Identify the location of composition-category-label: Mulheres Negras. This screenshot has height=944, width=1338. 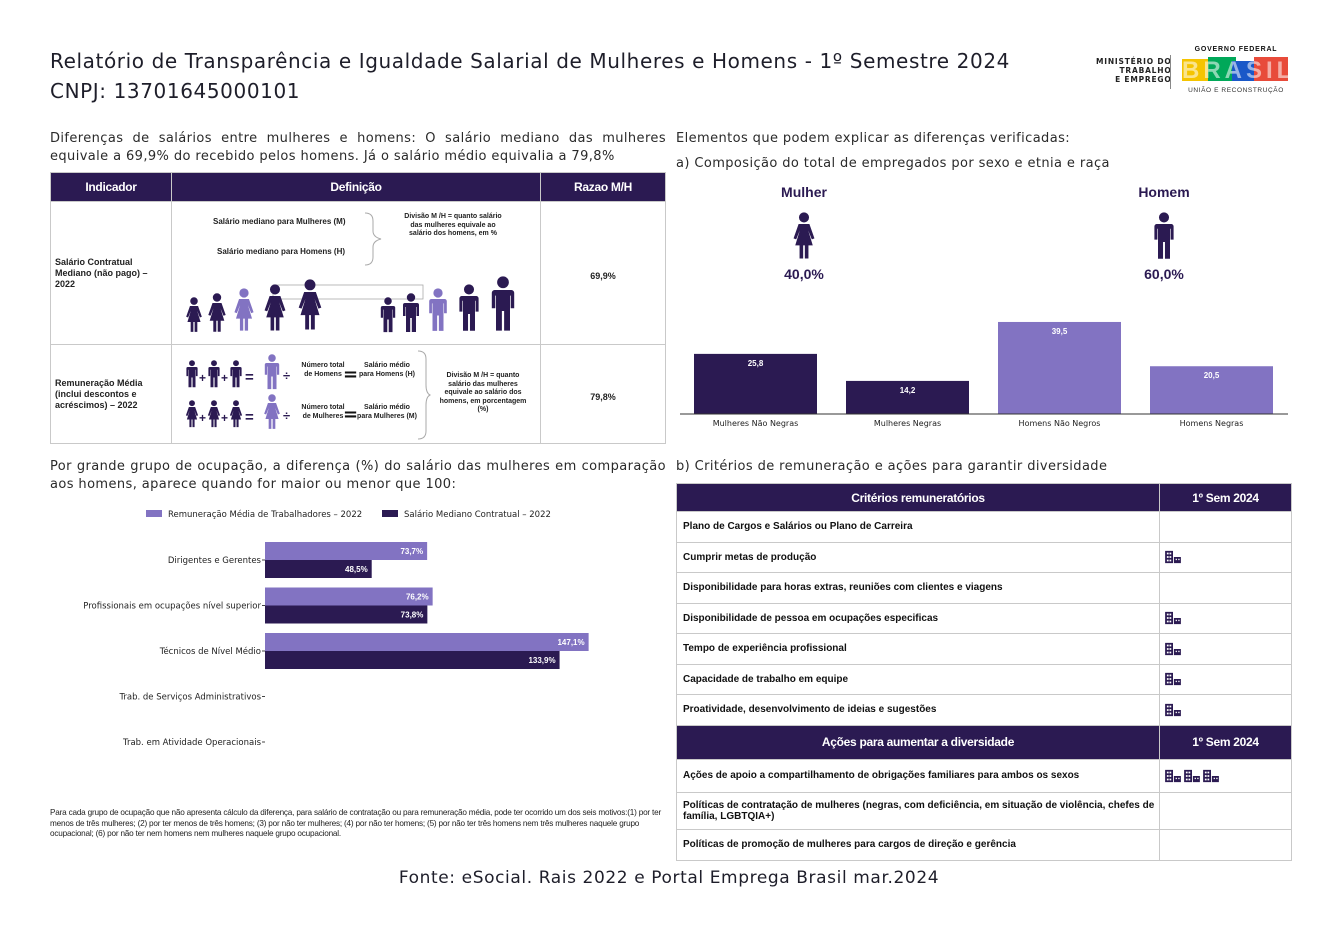
(907, 423).